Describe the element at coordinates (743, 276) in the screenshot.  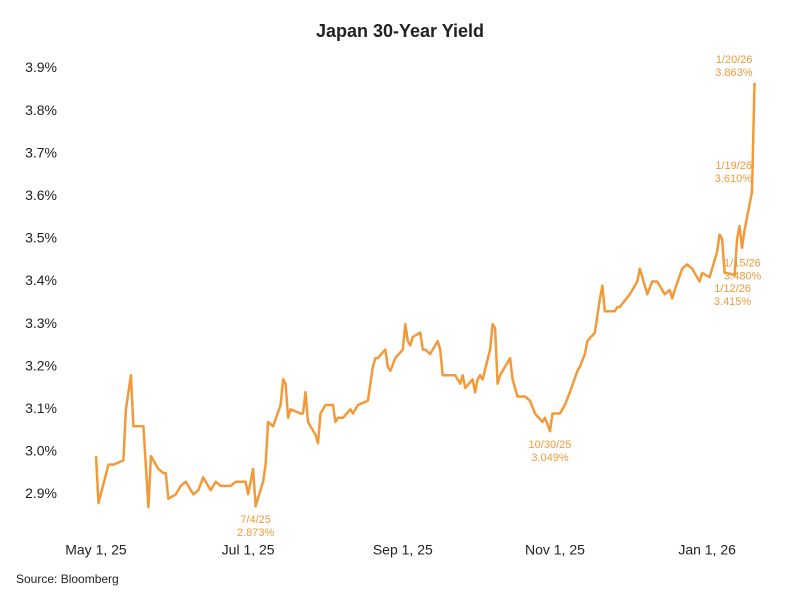
I see `annotation-value: 3.480%` at that location.